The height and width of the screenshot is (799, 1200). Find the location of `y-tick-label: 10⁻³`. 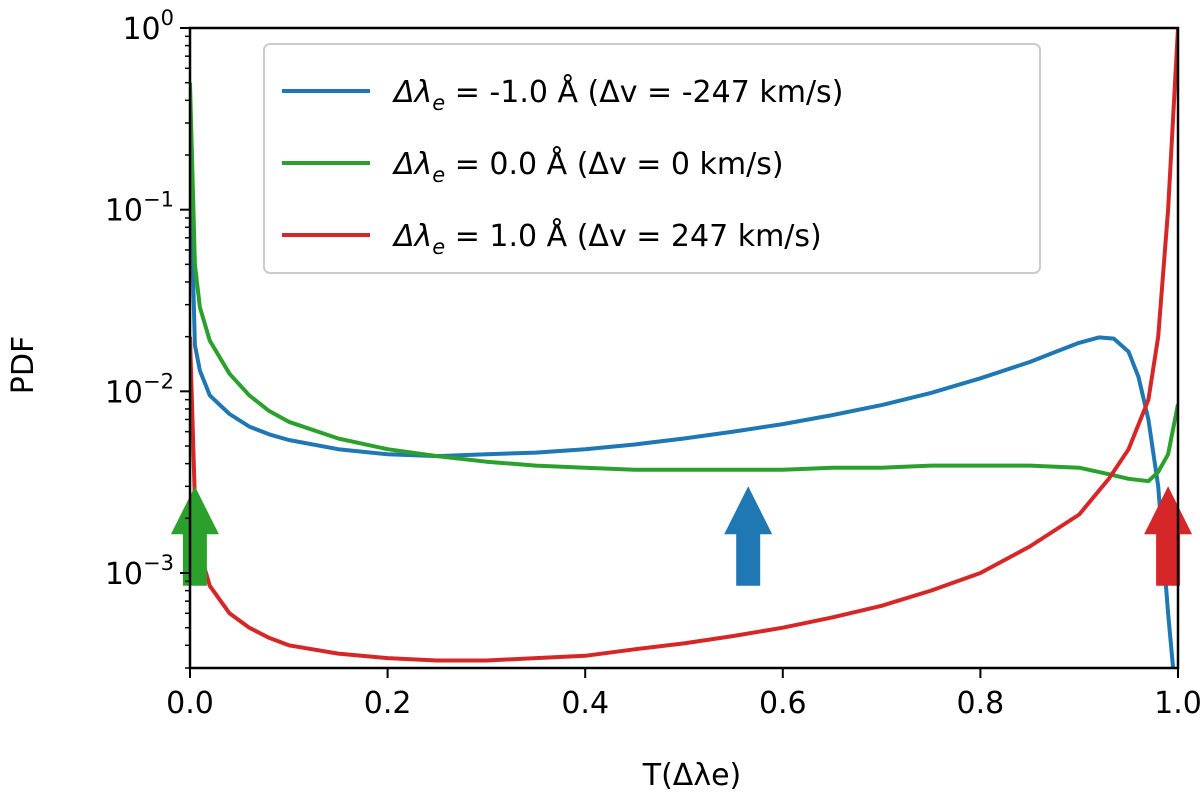

y-tick-label: 10⁻³ is located at coordinates (139, 571).